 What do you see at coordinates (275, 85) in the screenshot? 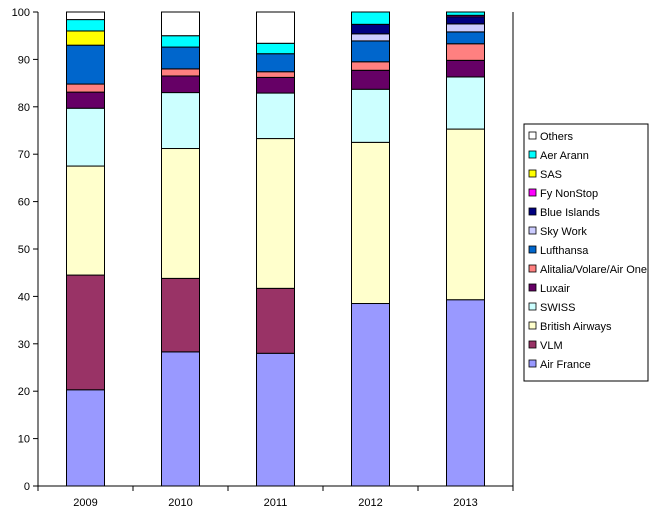
I see `bar-segment-2011-luxair` at bounding box center [275, 85].